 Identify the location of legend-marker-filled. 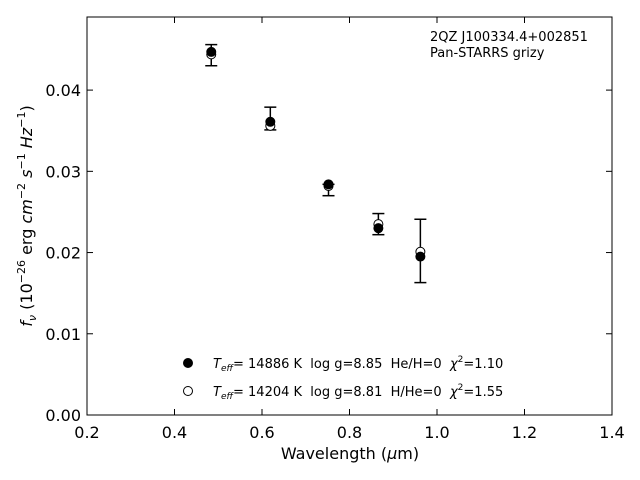
(188, 363).